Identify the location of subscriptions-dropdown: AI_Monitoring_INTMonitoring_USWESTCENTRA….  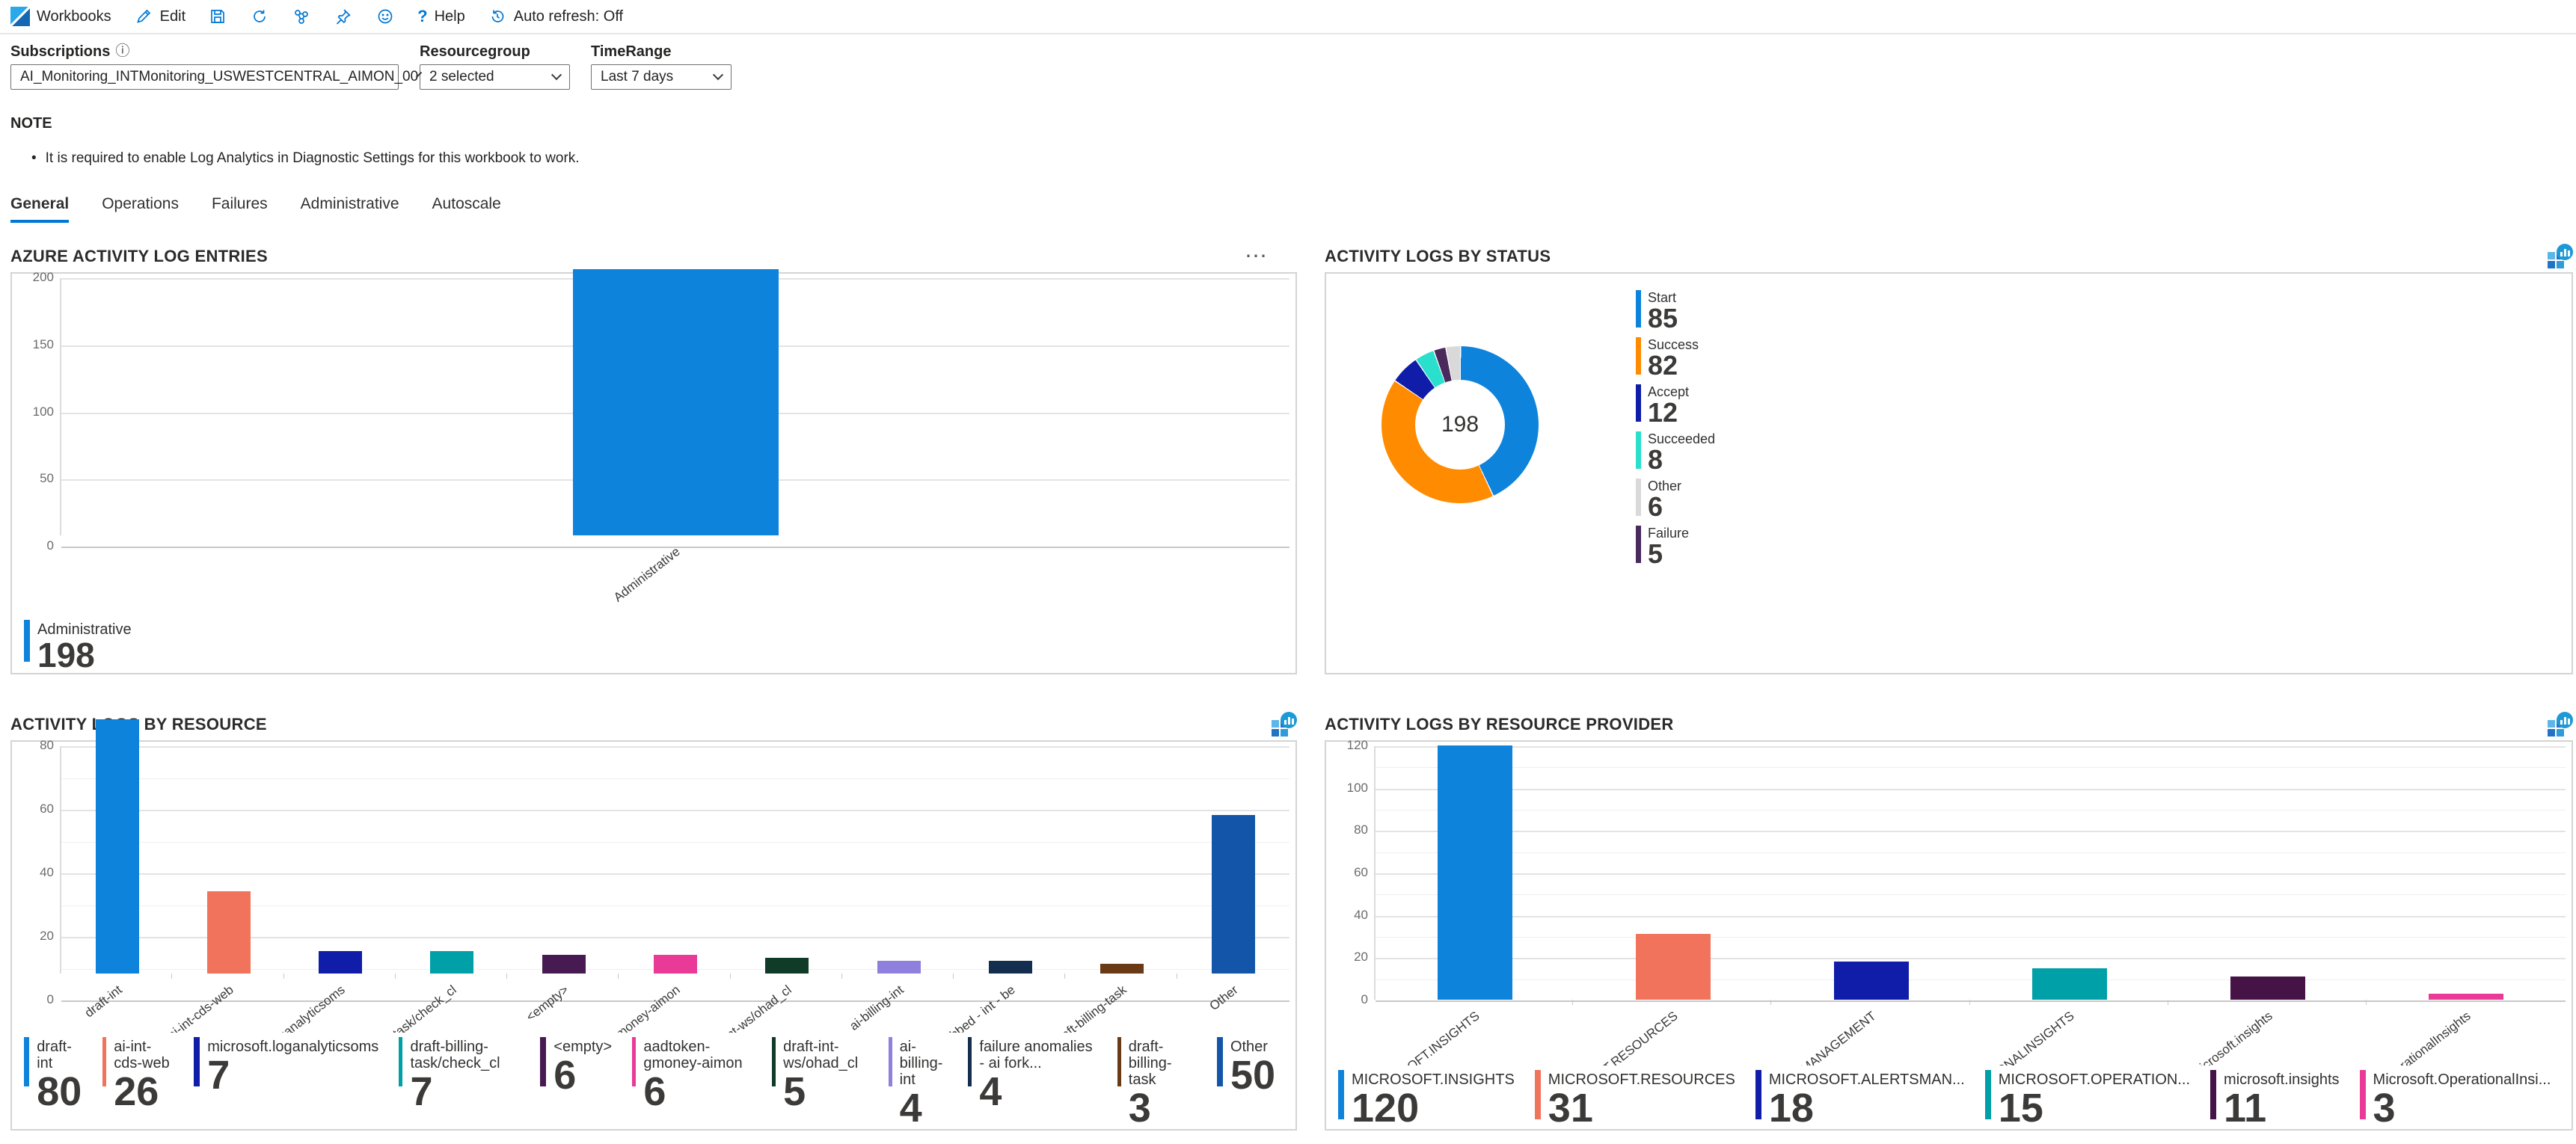
(216, 77).